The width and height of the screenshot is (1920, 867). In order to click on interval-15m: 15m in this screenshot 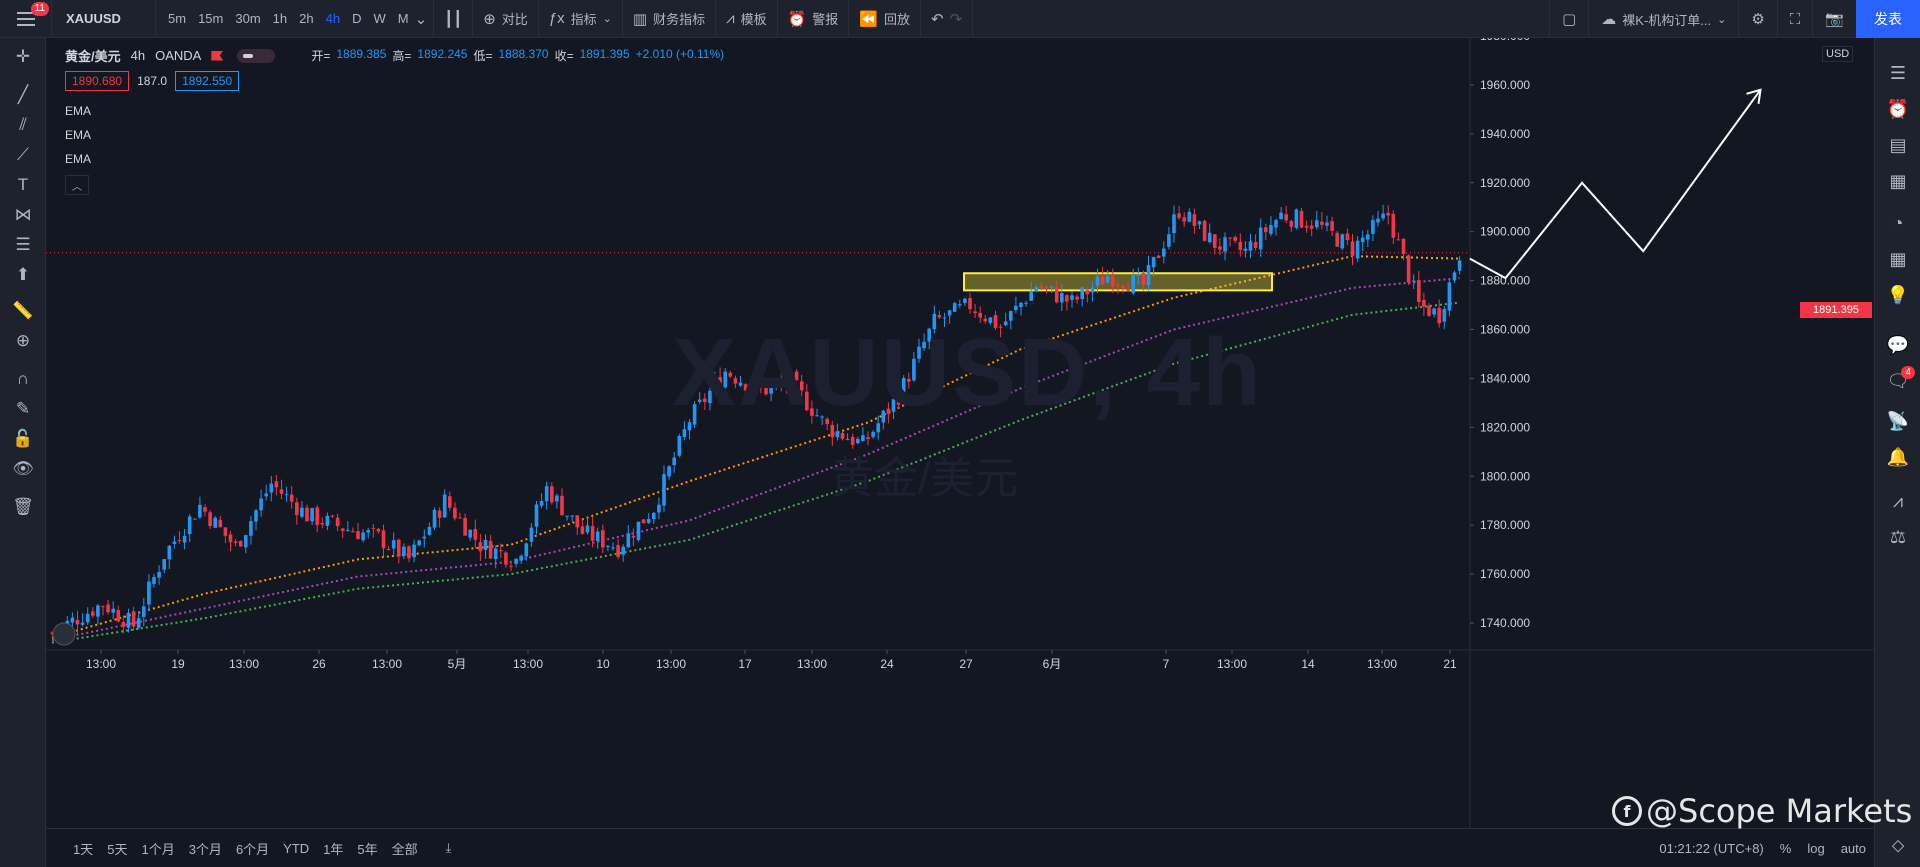, I will do `click(211, 18)`.